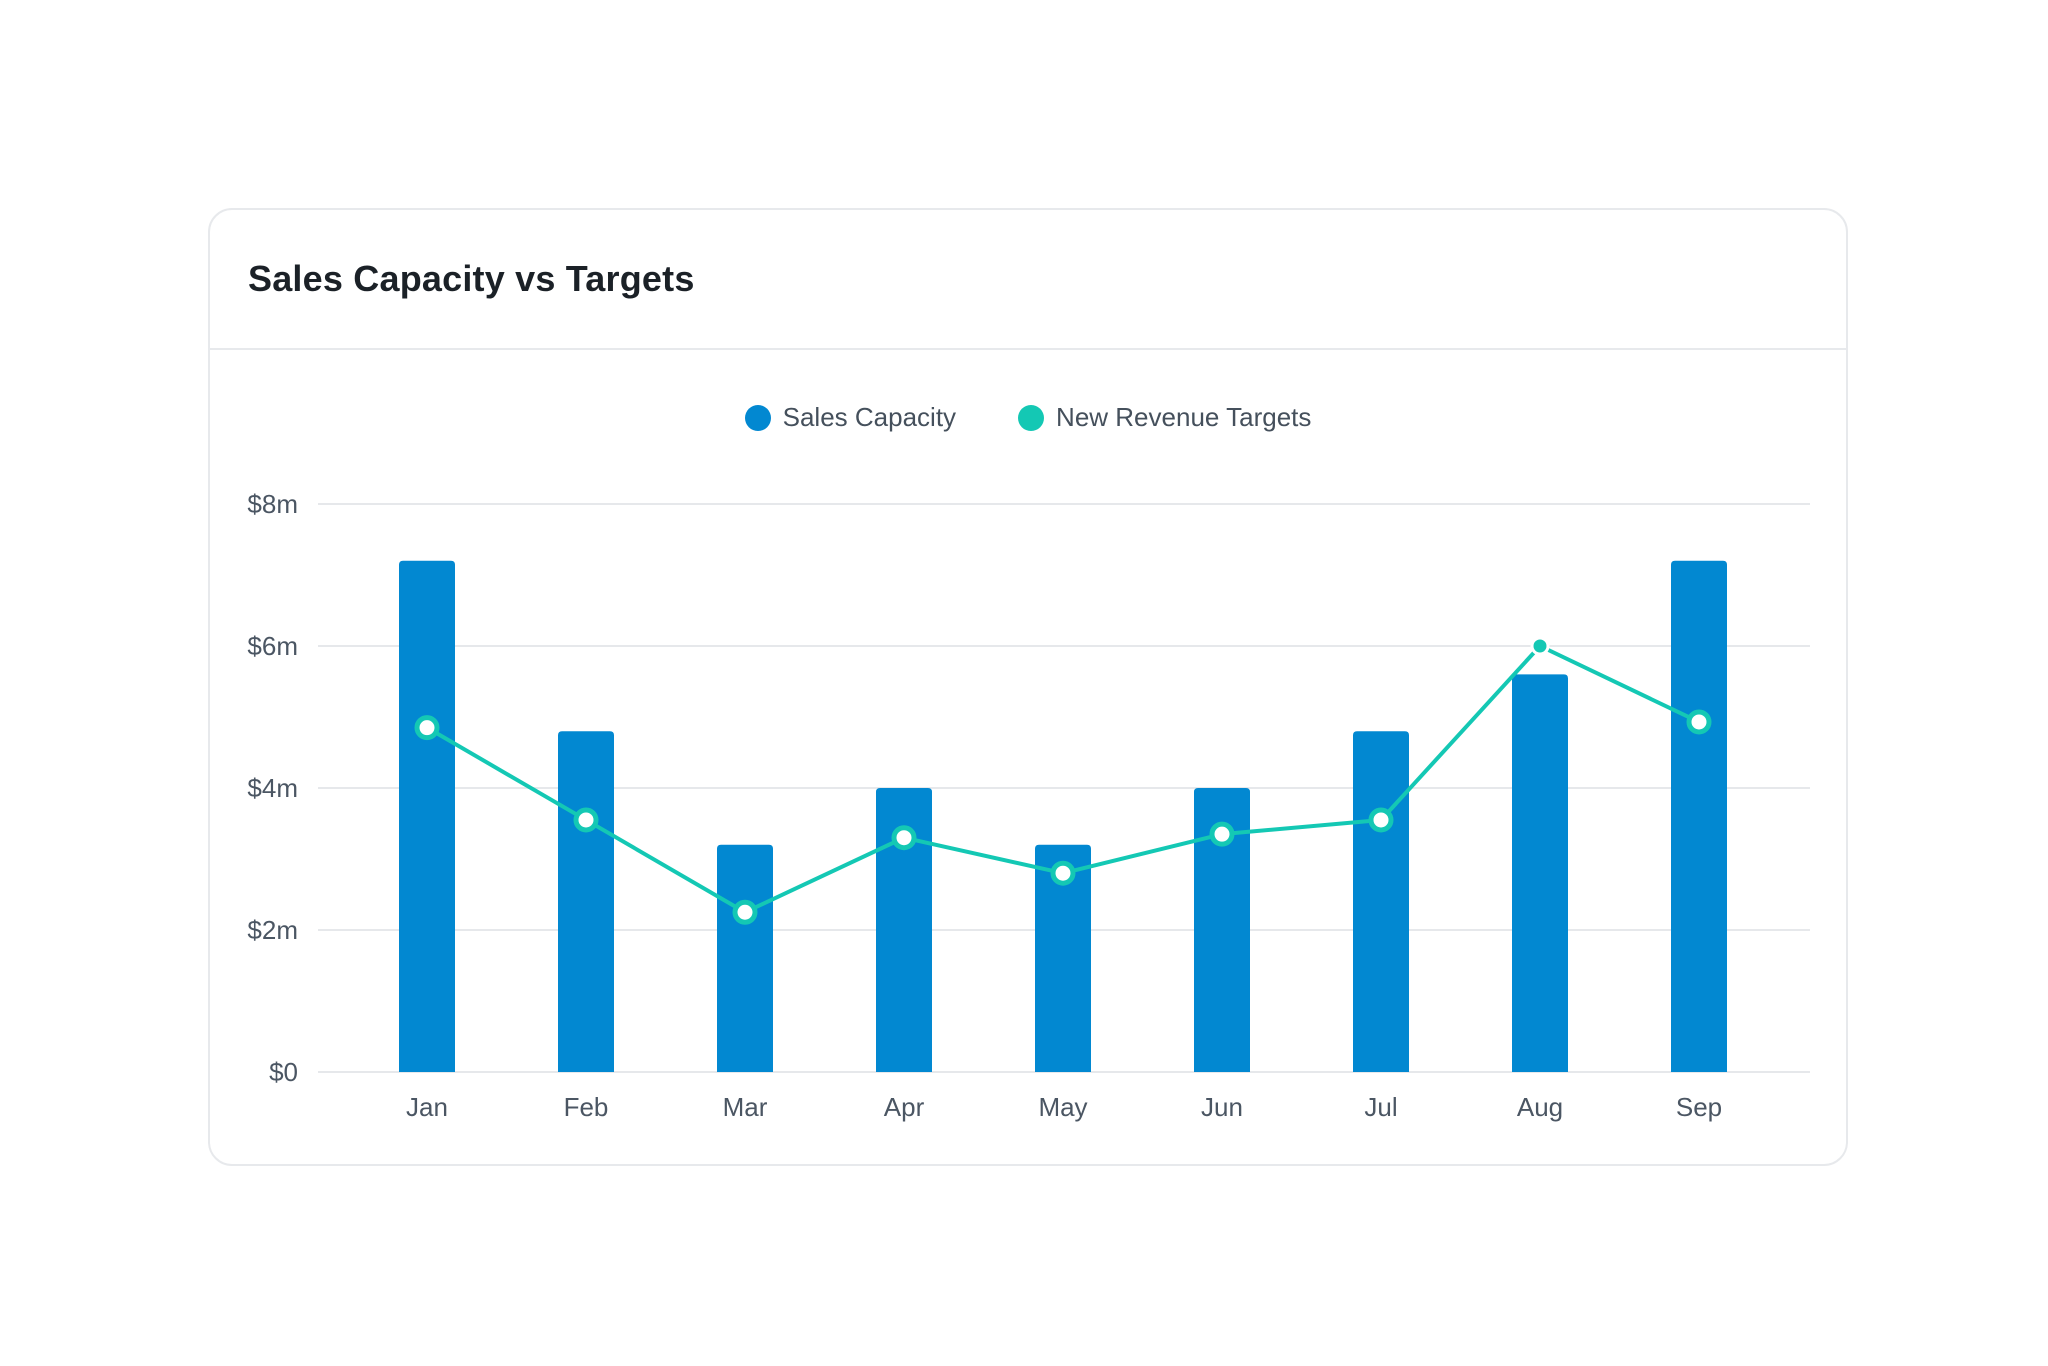  I want to click on y-tick-label: $2m, so click(272, 930).